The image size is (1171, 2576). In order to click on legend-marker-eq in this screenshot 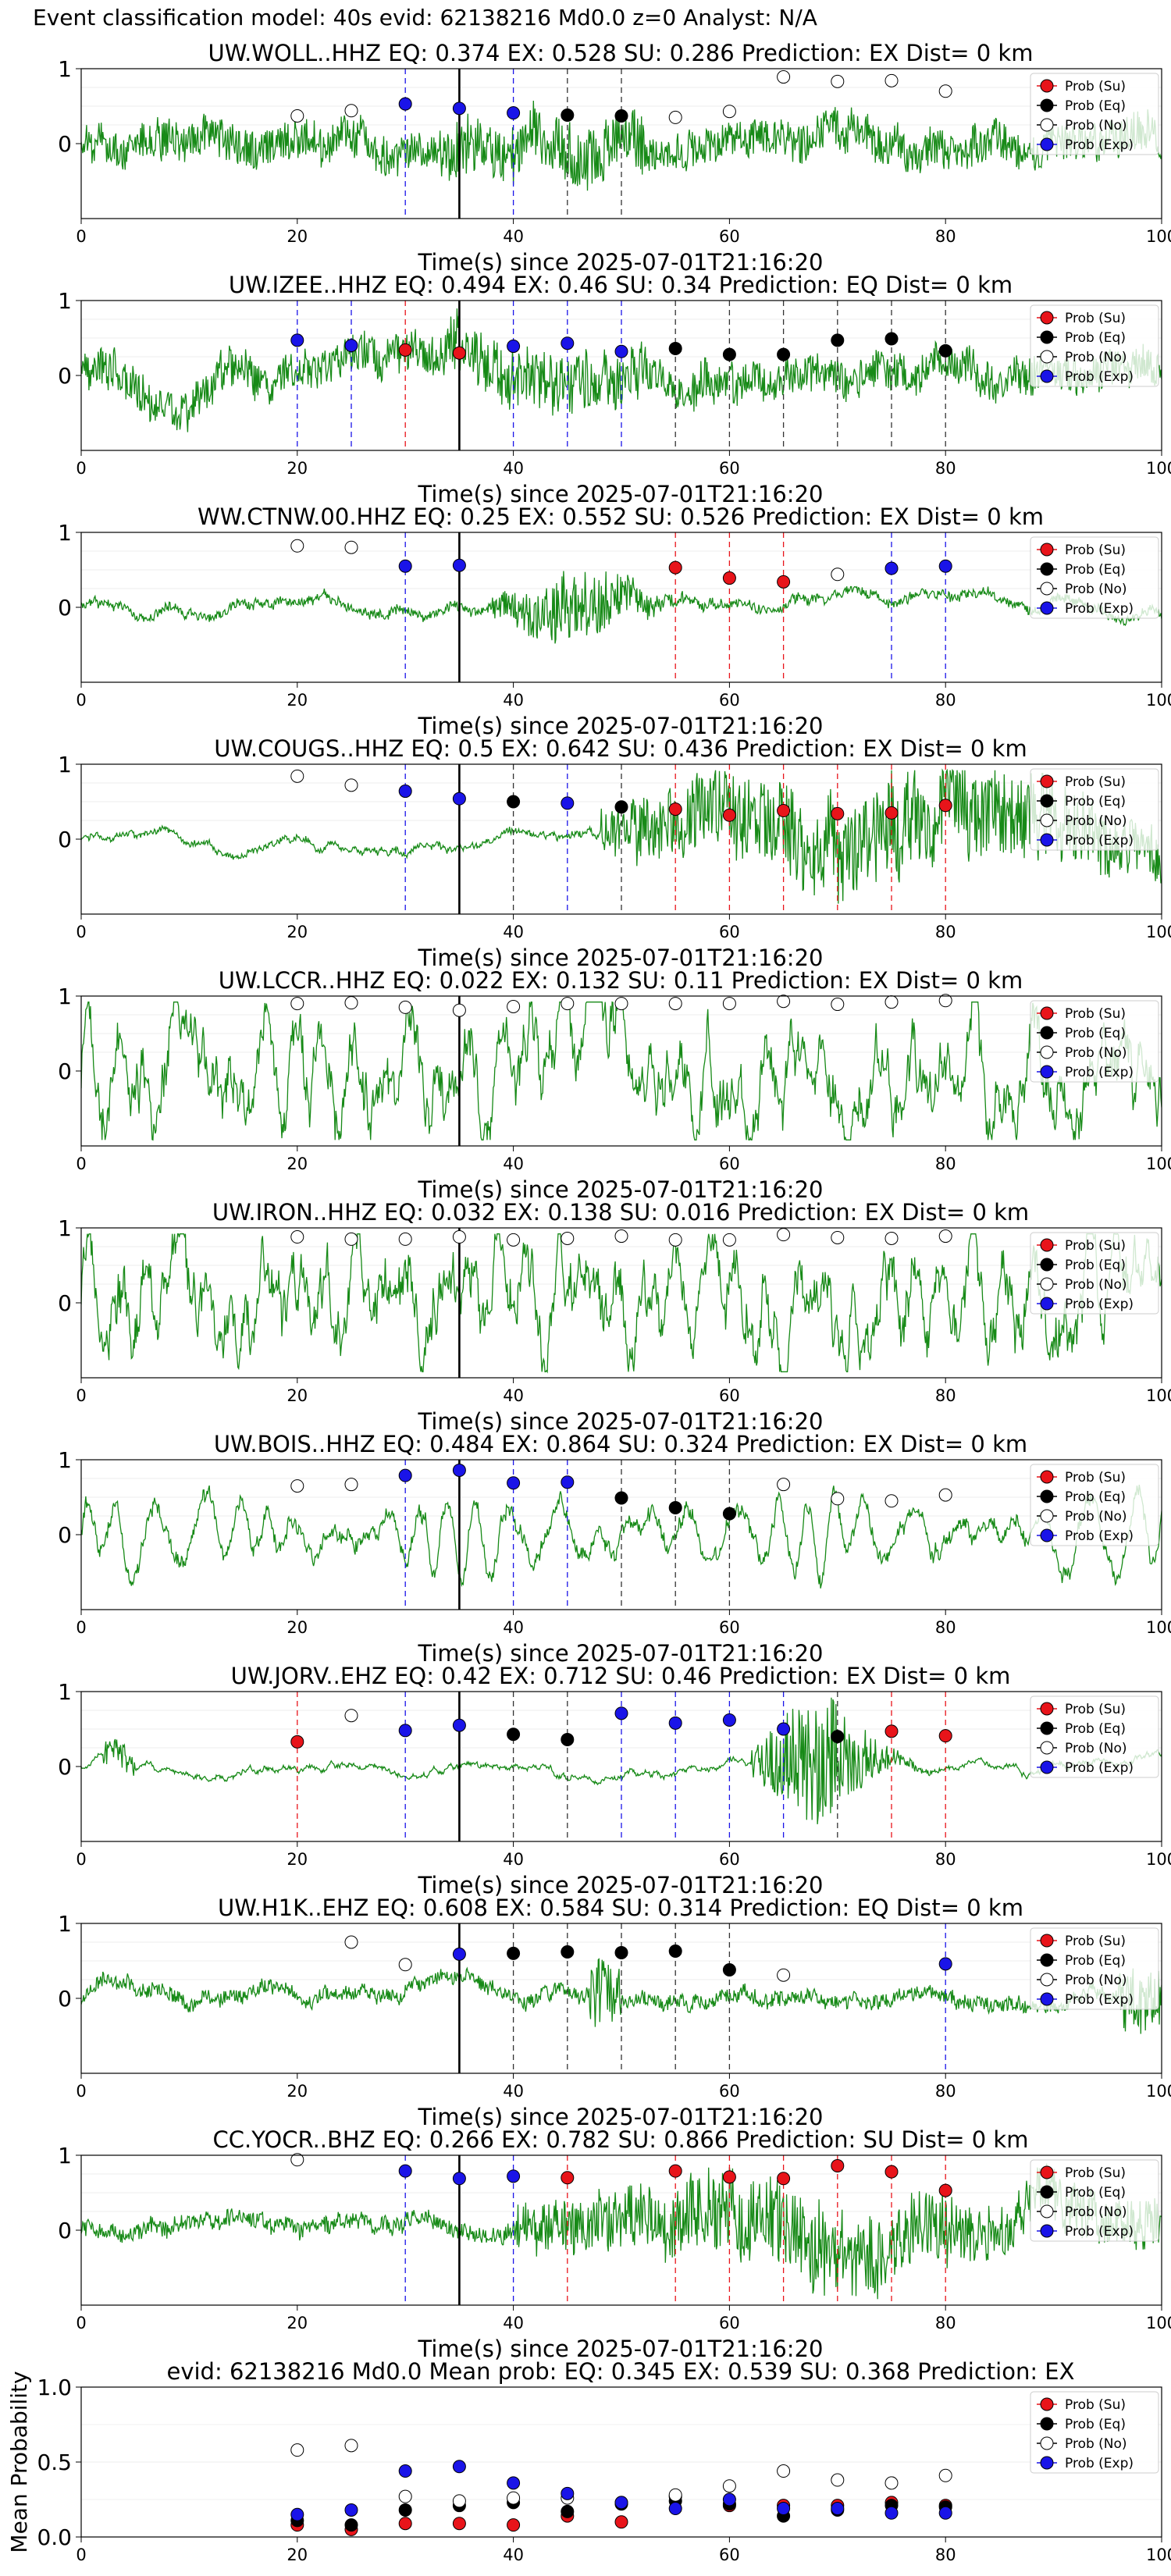, I will do `click(1047, 1960)`.